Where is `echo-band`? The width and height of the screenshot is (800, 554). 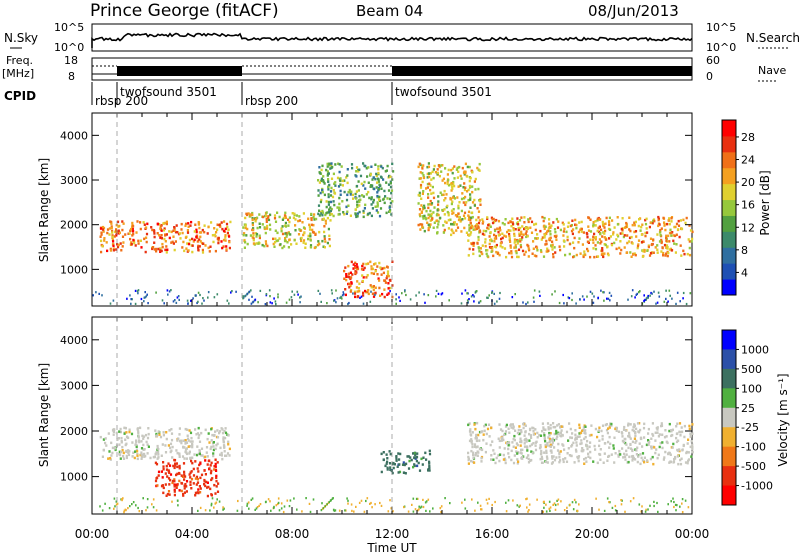
echo-band is located at coordinates (406, 462).